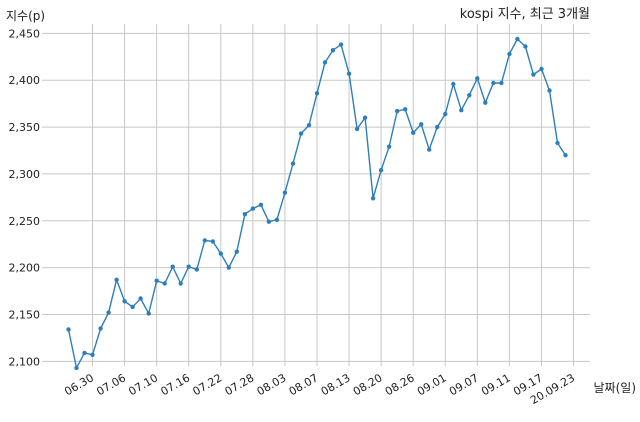 This screenshot has width=640, height=422. What do you see at coordinates (25, 314) in the screenshot?
I see `y-tick-label: 2,150` at bounding box center [25, 314].